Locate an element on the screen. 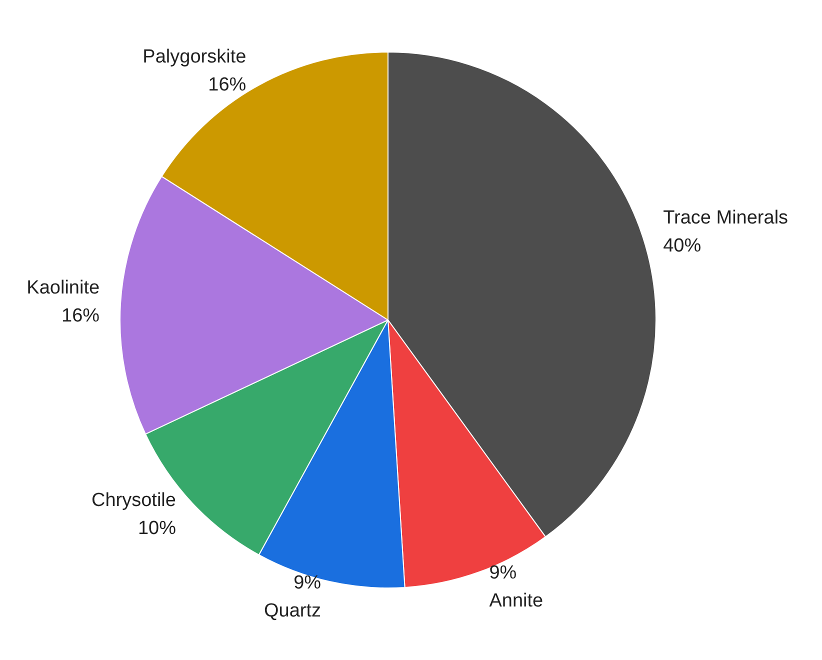 Image resolution: width=822 pixels, height=660 pixels. slice-label: Trace Minerals is located at coordinates (725, 218).